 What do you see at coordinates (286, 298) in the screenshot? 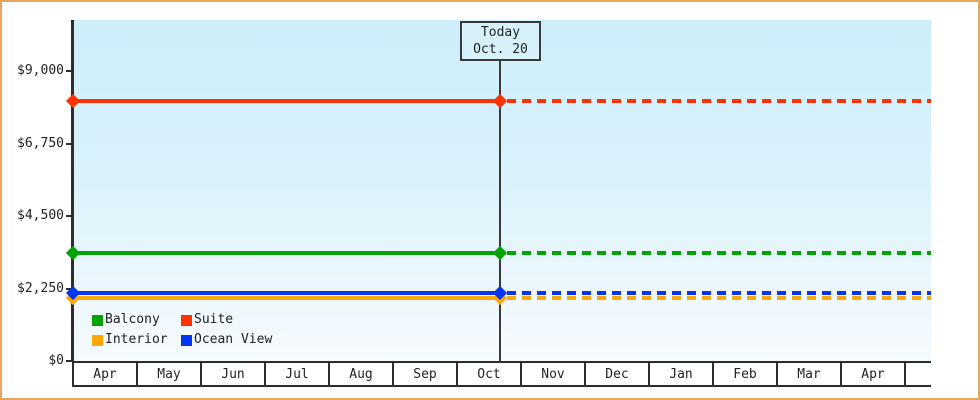
I see `series-line-solid-interior` at bounding box center [286, 298].